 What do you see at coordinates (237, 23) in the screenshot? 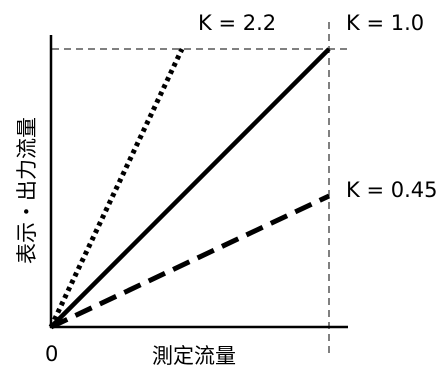
I see `k-label-2-2: K = 2.2` at bounding box center [237, 23].